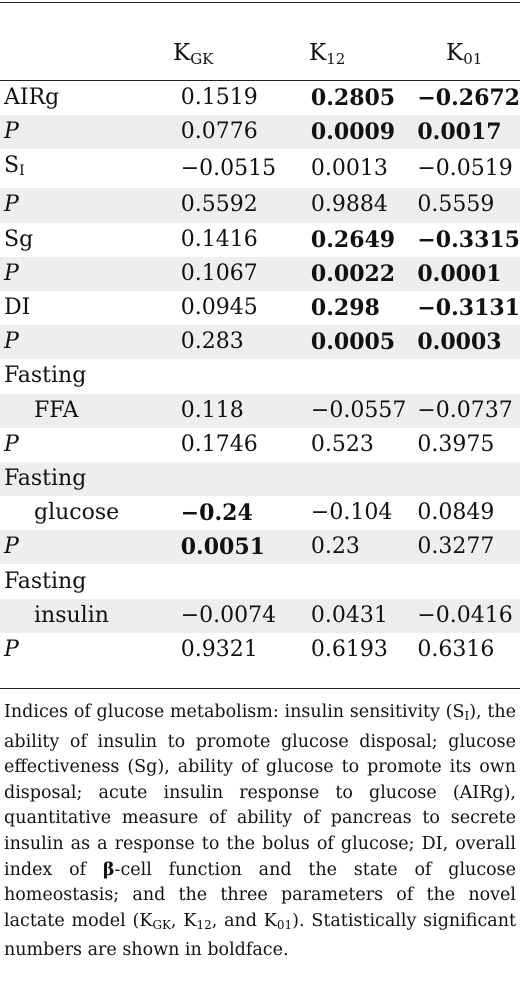 The image size is (520, 984). What do you see at coordinates (358, 132) in the screenshot?
I see `cell-value: 0.0009` at bounding box center [358, 132].